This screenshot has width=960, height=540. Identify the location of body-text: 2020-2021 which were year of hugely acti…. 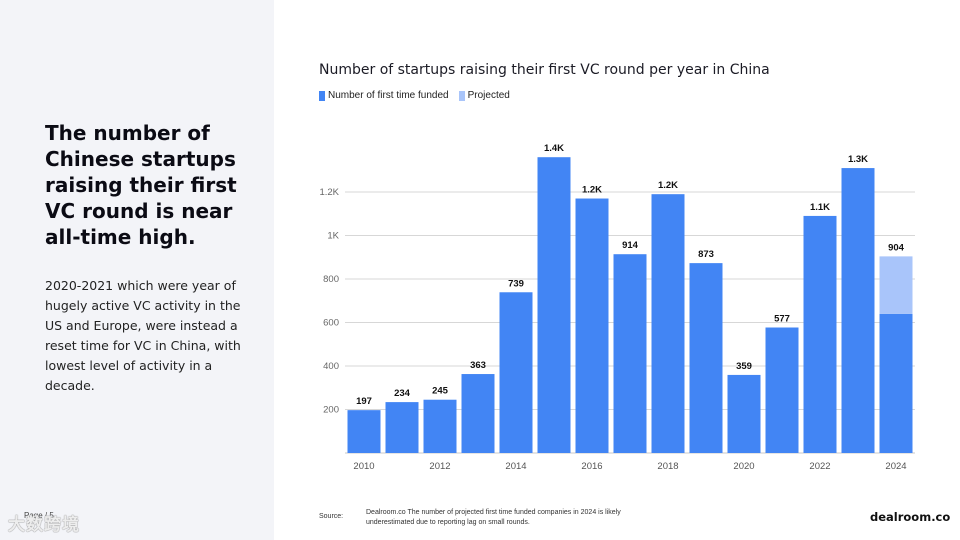
(143, 335).